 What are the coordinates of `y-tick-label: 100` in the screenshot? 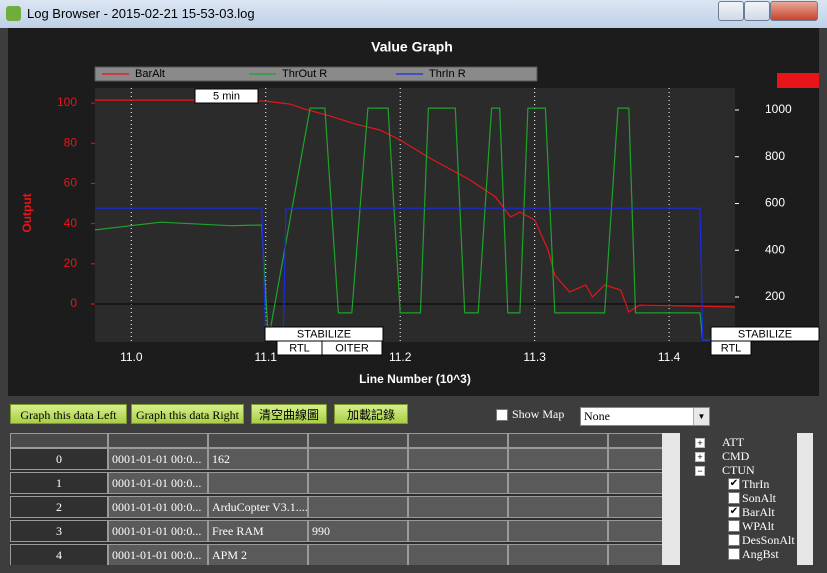 It's located at (67, 102).